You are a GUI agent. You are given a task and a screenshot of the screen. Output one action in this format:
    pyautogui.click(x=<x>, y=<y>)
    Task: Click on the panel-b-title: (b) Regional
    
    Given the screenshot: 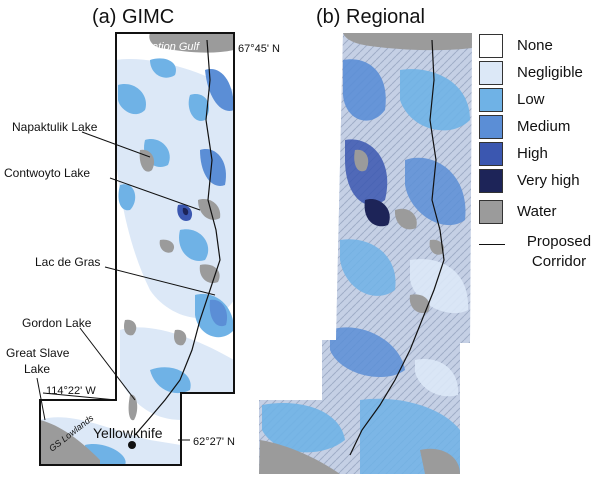 What is the action you would take?
    pyautogui.click(x=370, y=17)
    